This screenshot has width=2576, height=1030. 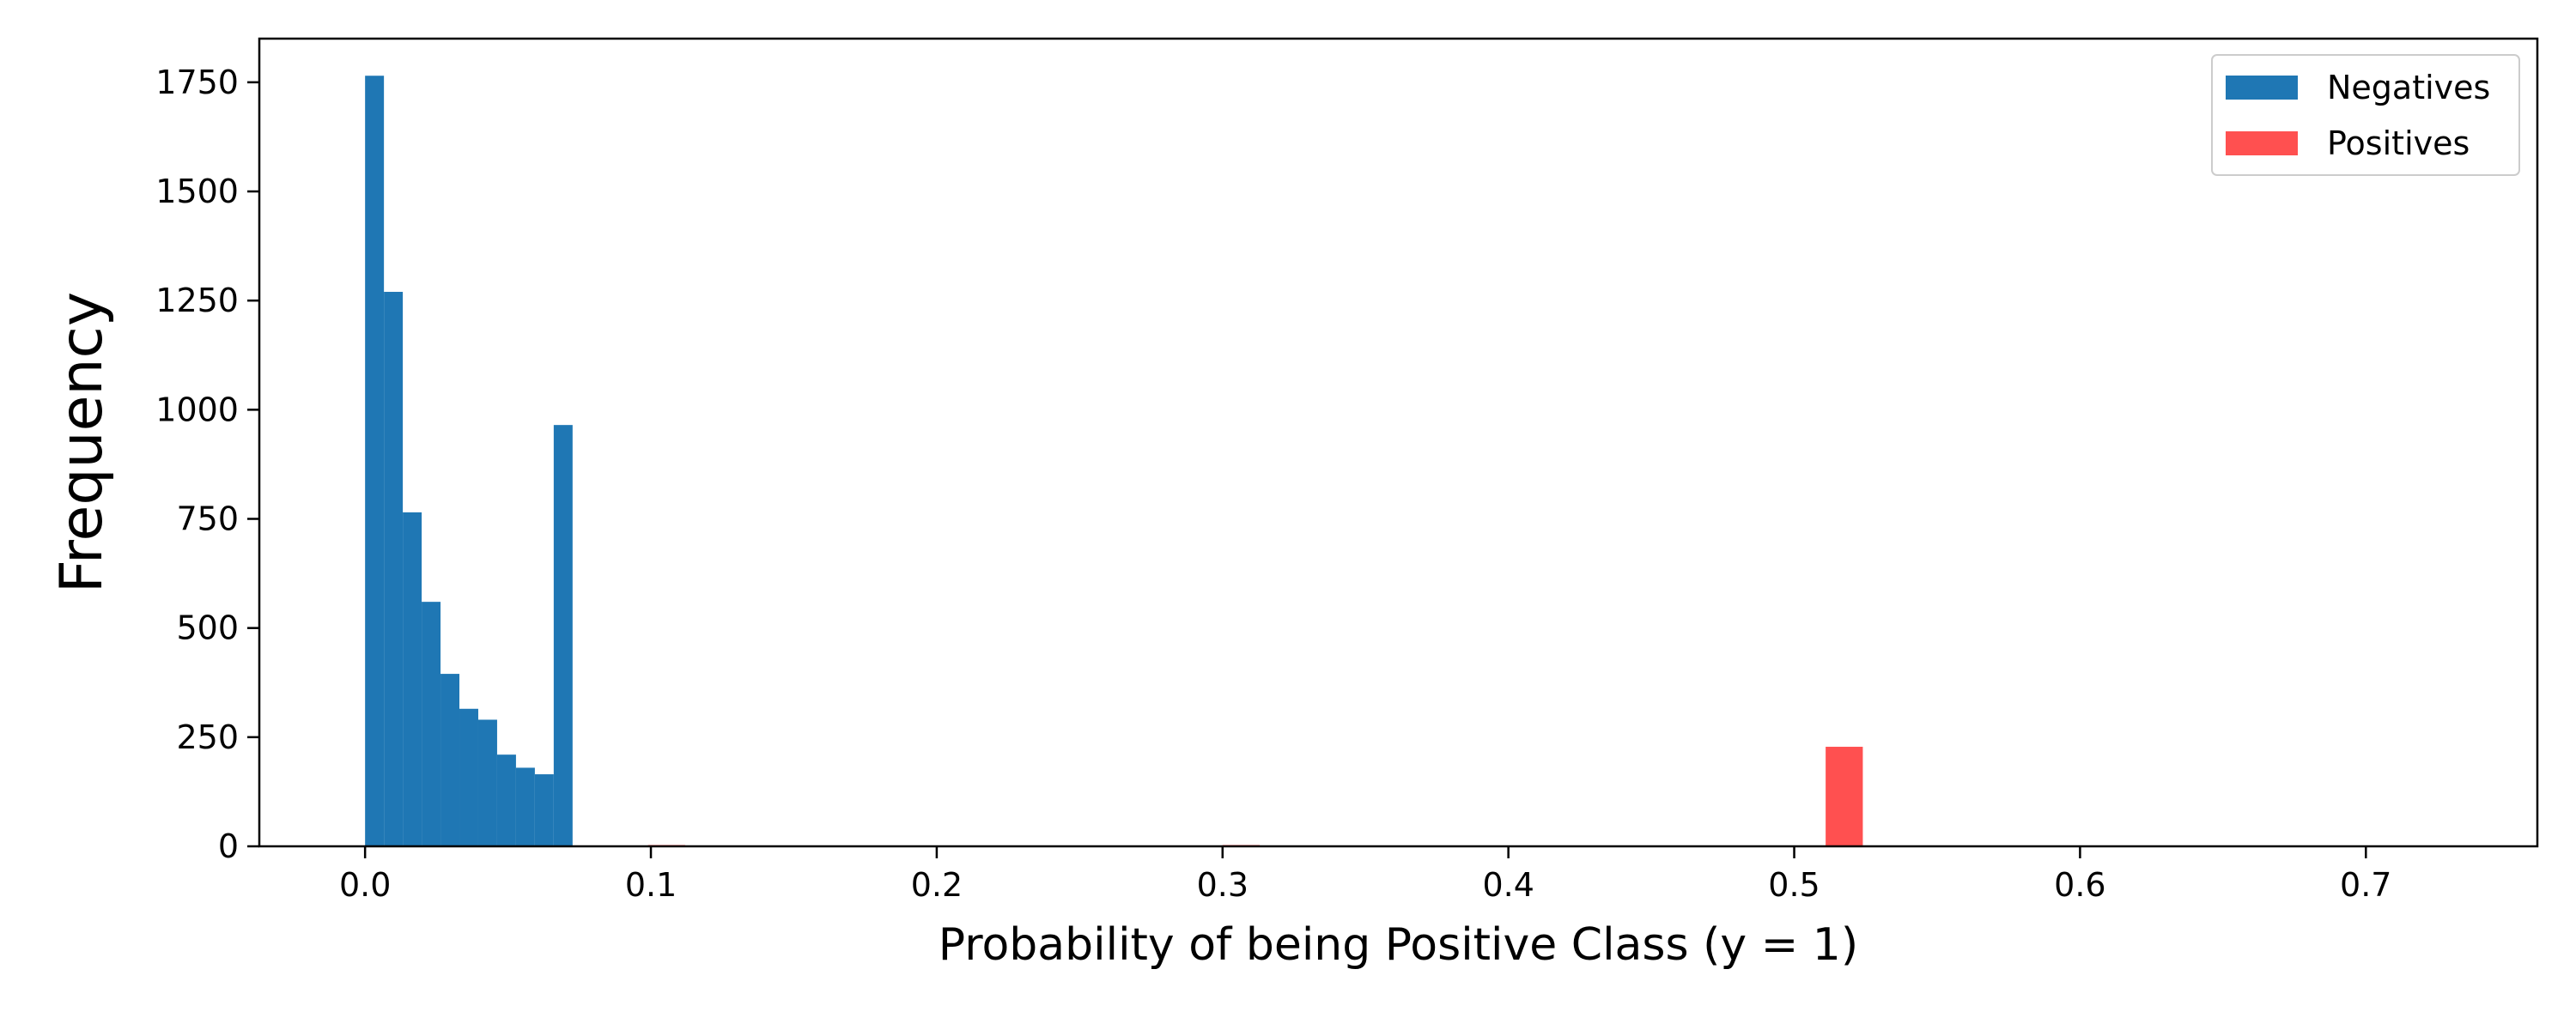 What do you see at coordinates (2408, 87) in the screenshot?
I see `legend-label-negatives: Negatives` at bounding box center [2408, 87].